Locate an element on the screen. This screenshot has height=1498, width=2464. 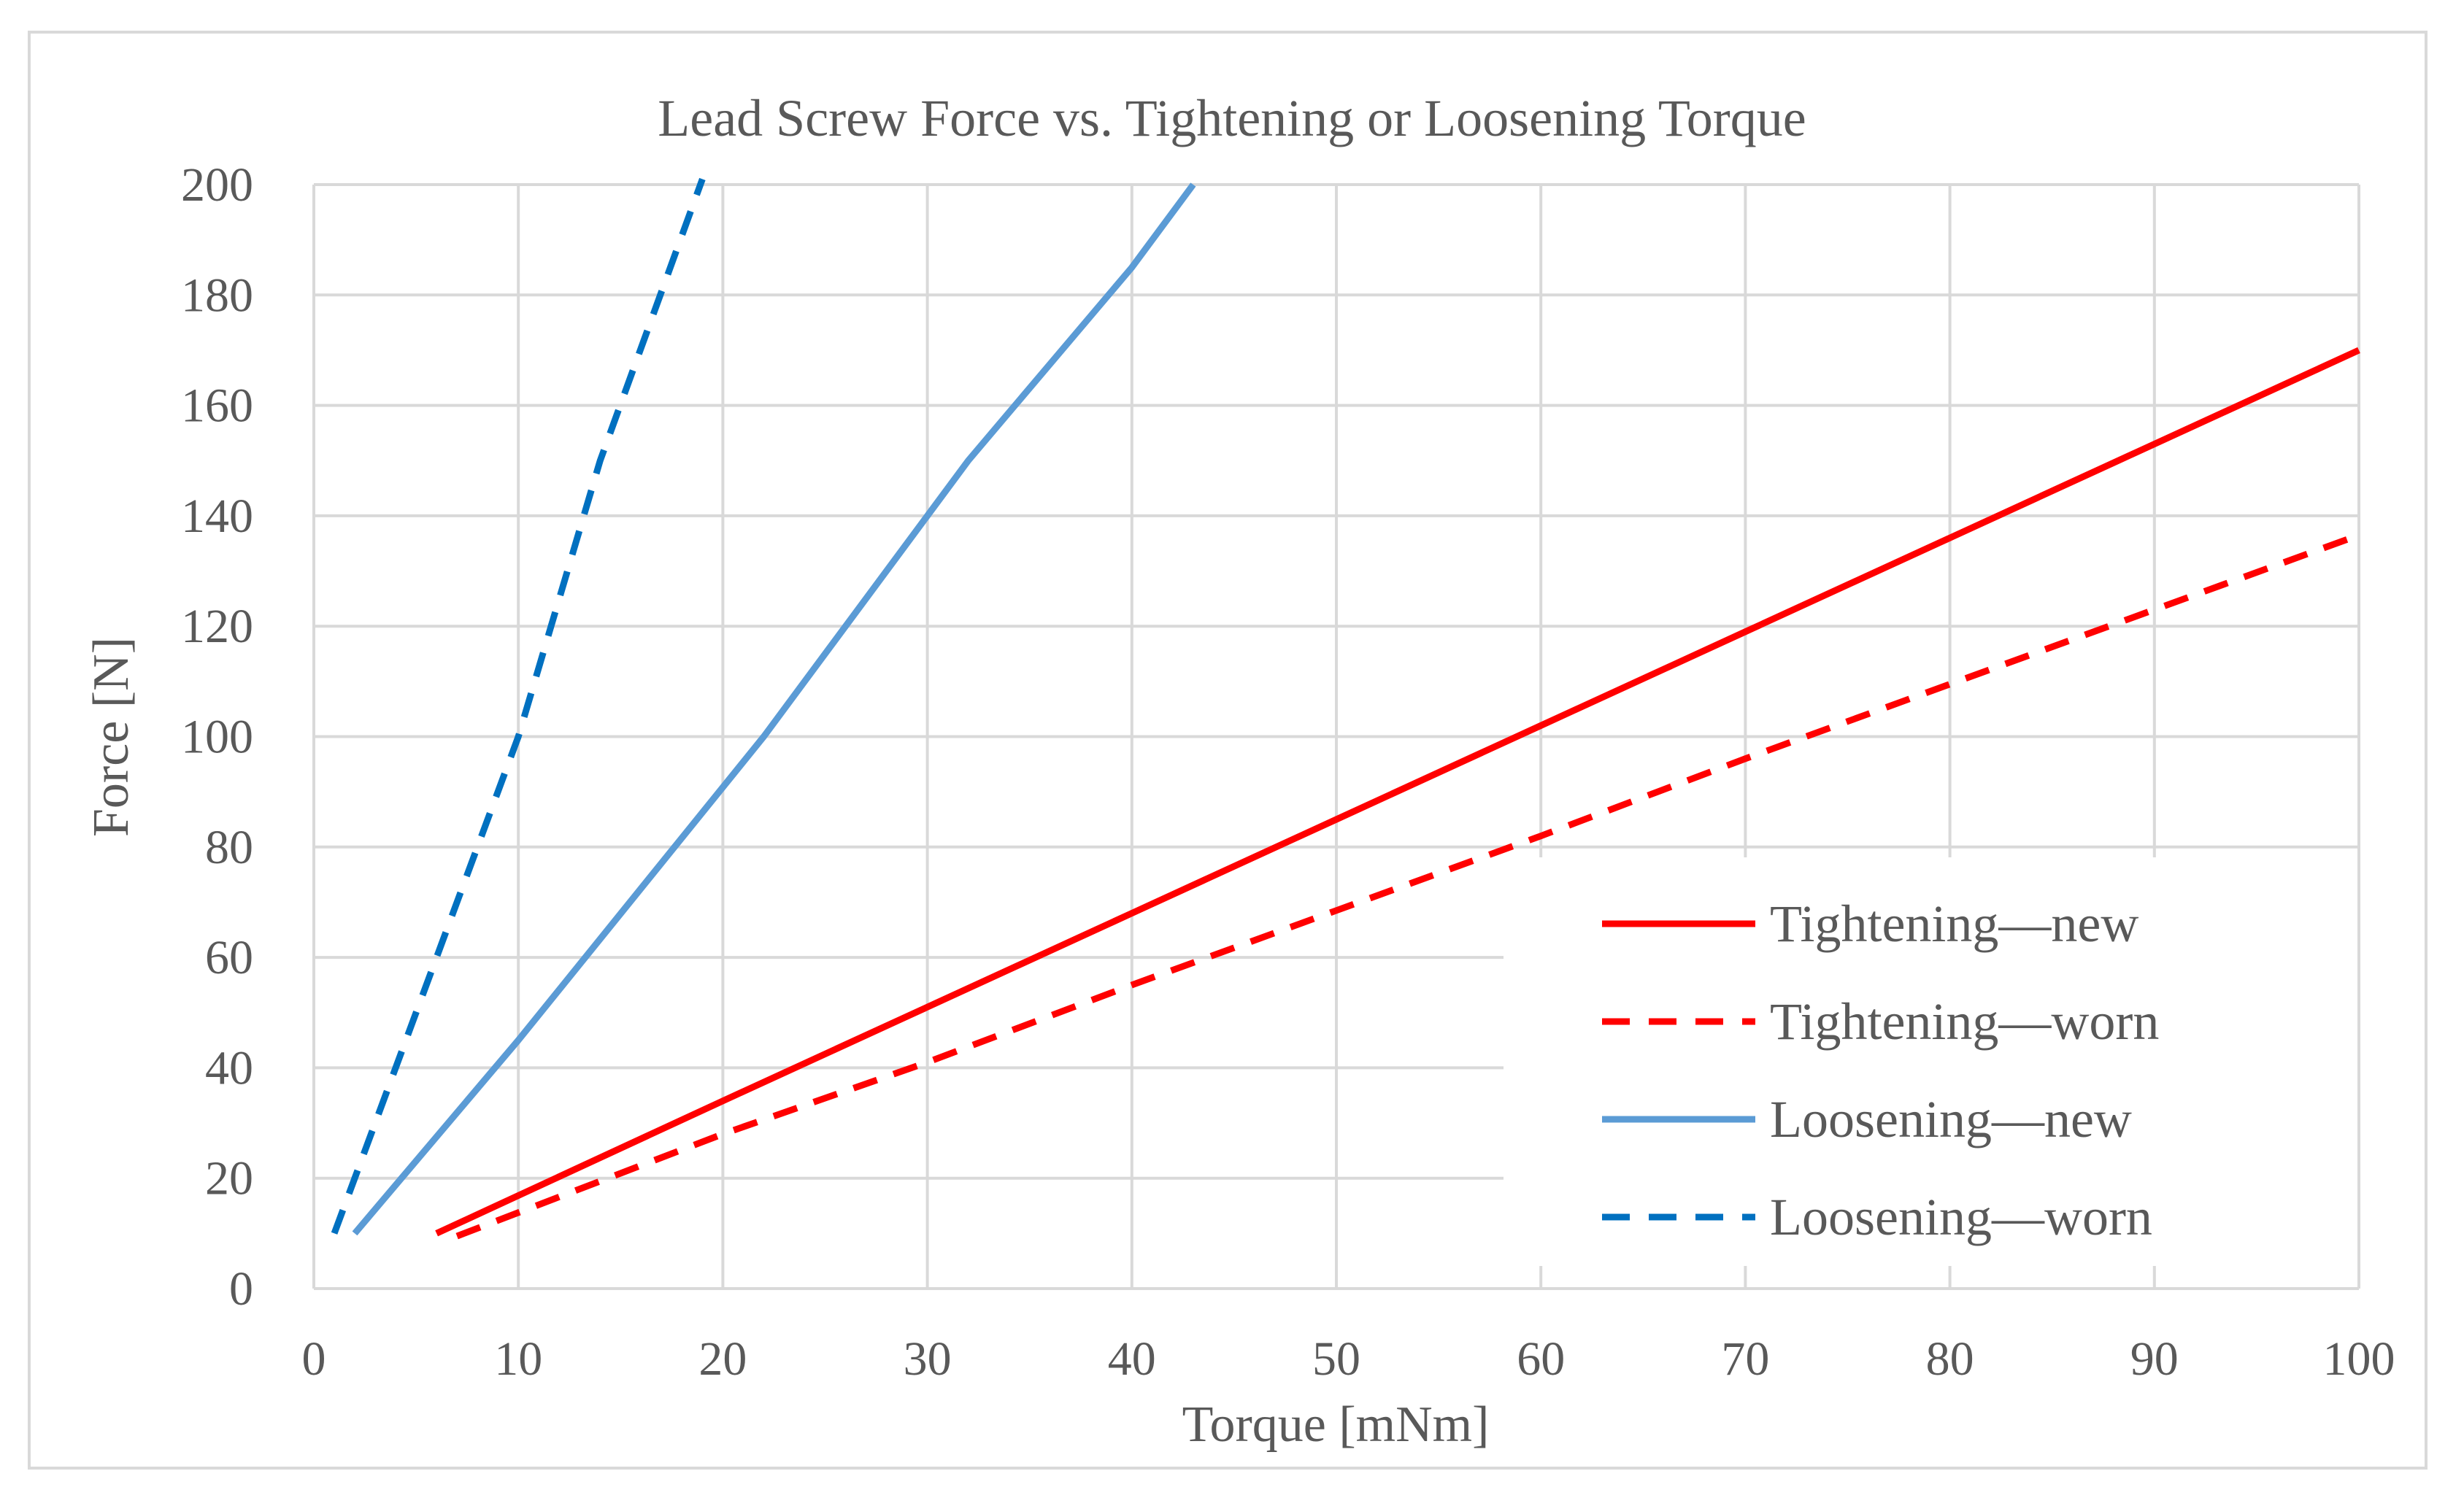
y-tick-label: 120 is located at coordinates (217, 626).